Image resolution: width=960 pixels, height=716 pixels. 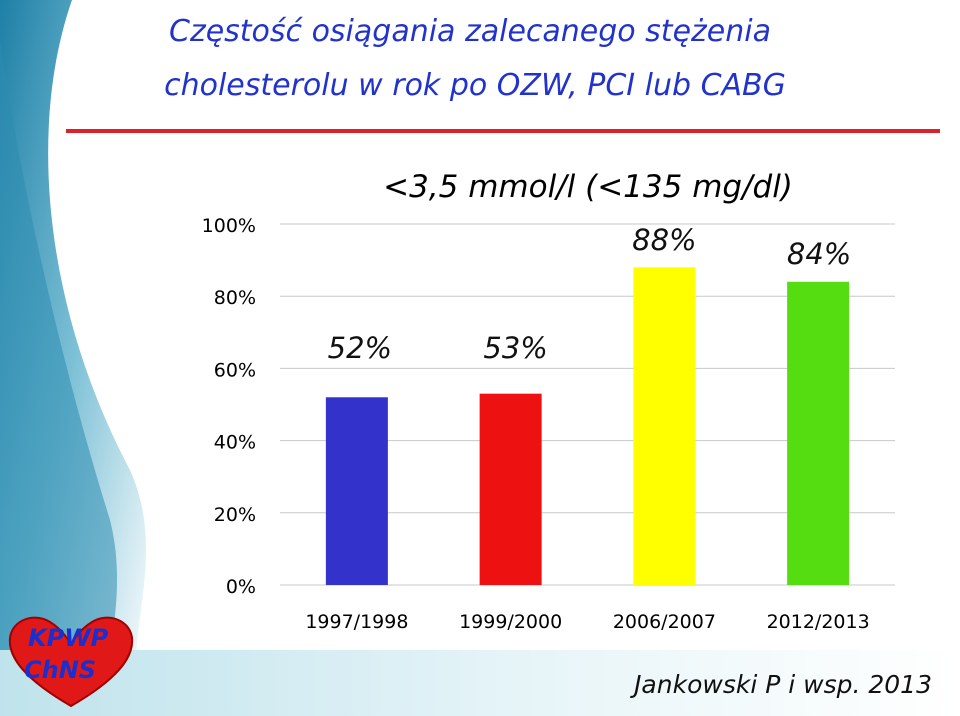 I want to click on x-tick-label: 2006/2007, so click(x=664, y=622).